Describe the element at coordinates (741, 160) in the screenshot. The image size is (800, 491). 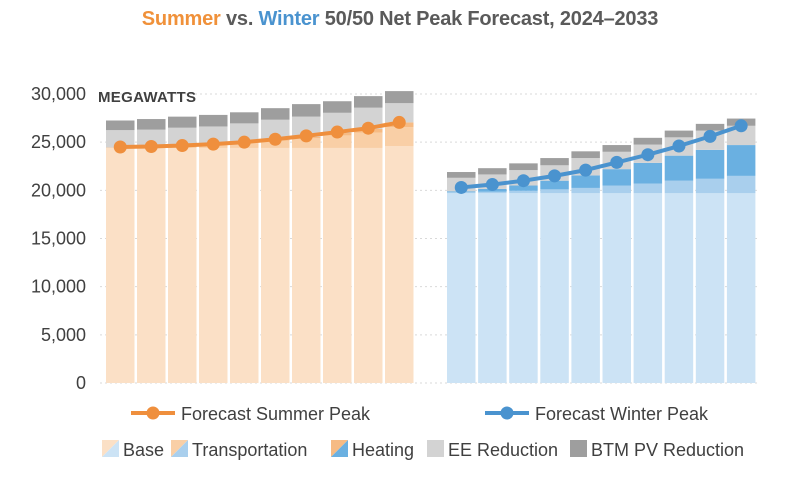
I see `winter-bar-2033-heating` at that location.